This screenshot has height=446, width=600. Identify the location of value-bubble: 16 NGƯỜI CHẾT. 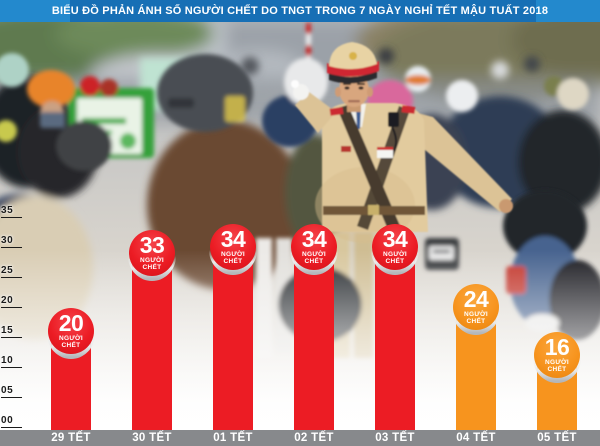
(557, 355).